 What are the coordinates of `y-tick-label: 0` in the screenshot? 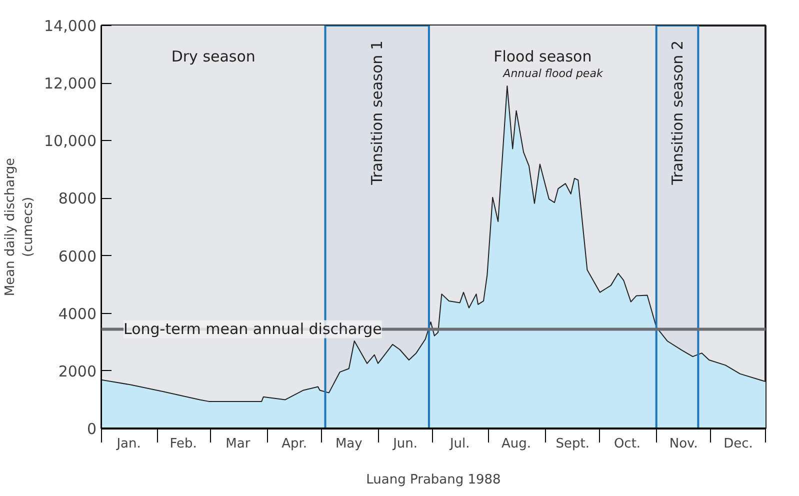 It's located at (91, 429).